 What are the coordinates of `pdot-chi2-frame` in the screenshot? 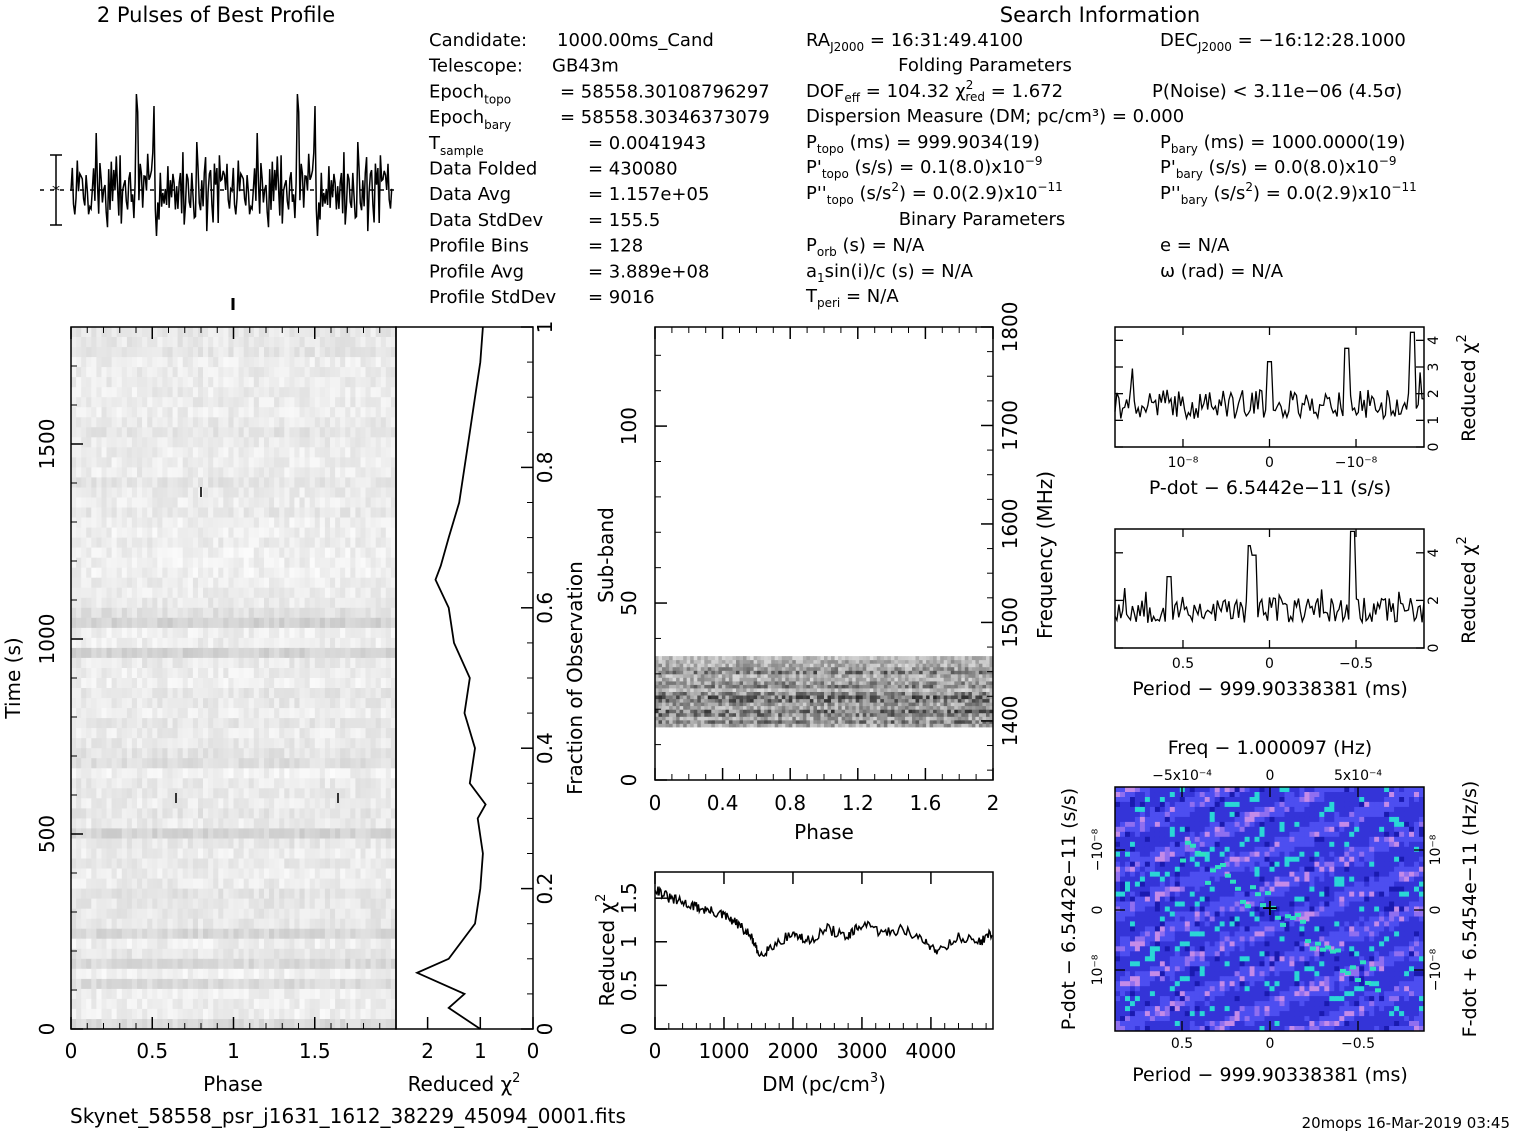 It's located at (1269, 387).